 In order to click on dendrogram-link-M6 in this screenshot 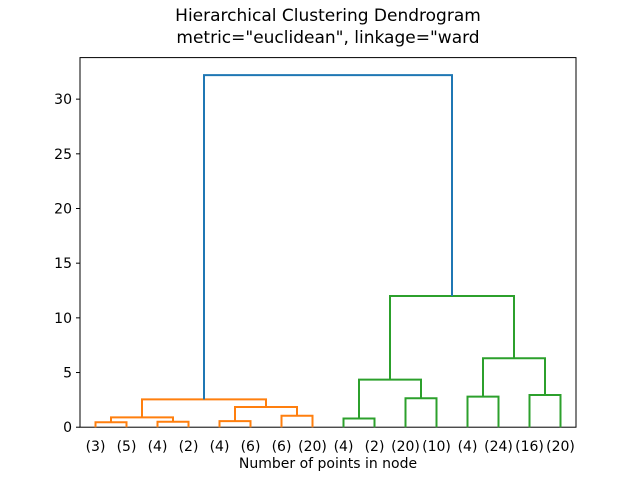, I will do `click(204, 408)`.